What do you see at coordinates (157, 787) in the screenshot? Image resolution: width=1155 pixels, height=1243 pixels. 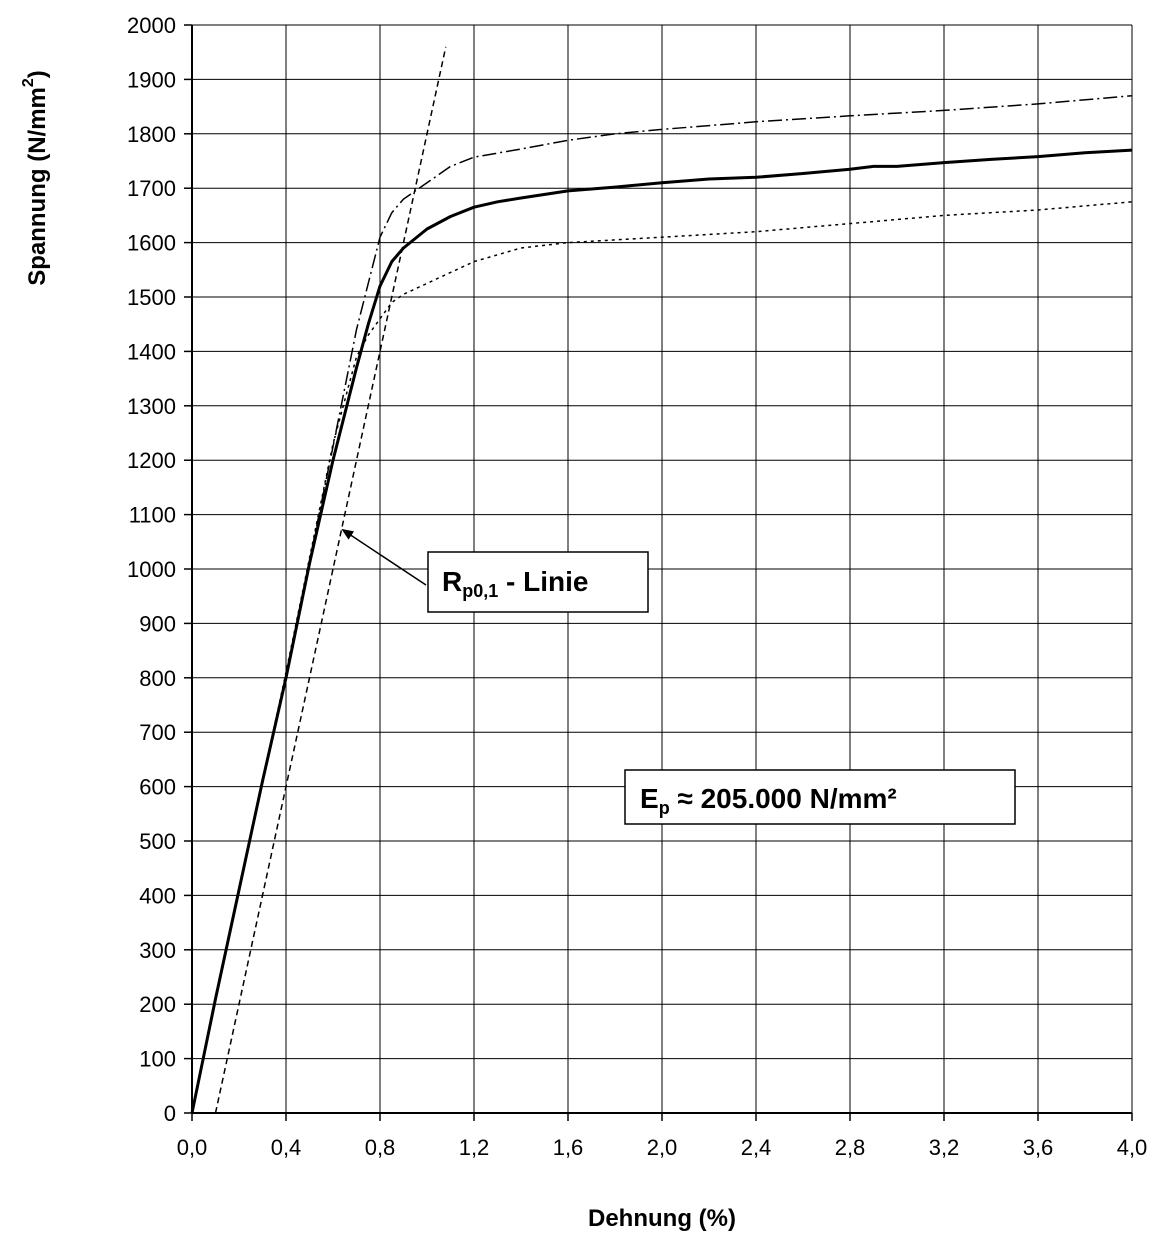 I see `y-tick-label: 600` at bounding box center [157, 787].